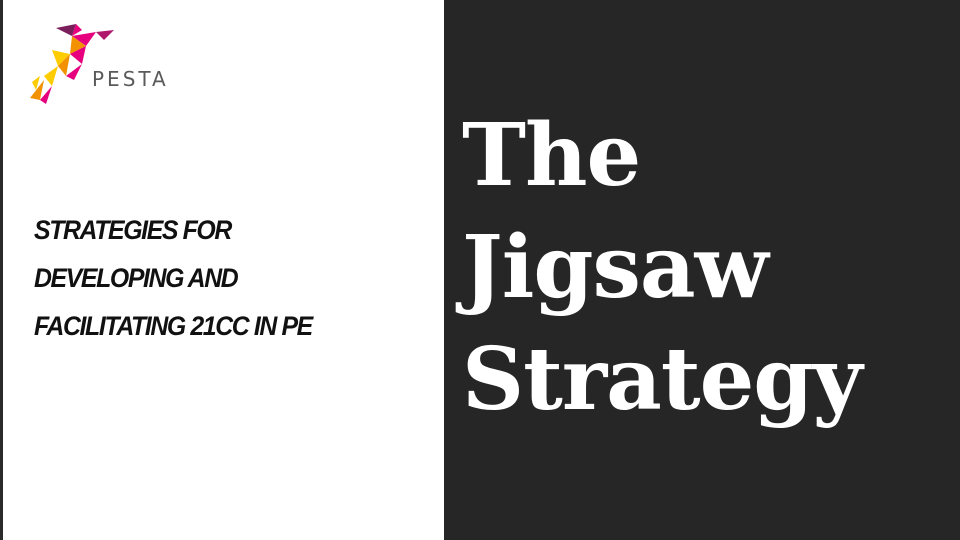 This screenshot has width=960, height=540. What do you see at coordinates (615, 267) in the screenshot?
I see `title-line: Jigsaw` at bounding box center [615, 267].